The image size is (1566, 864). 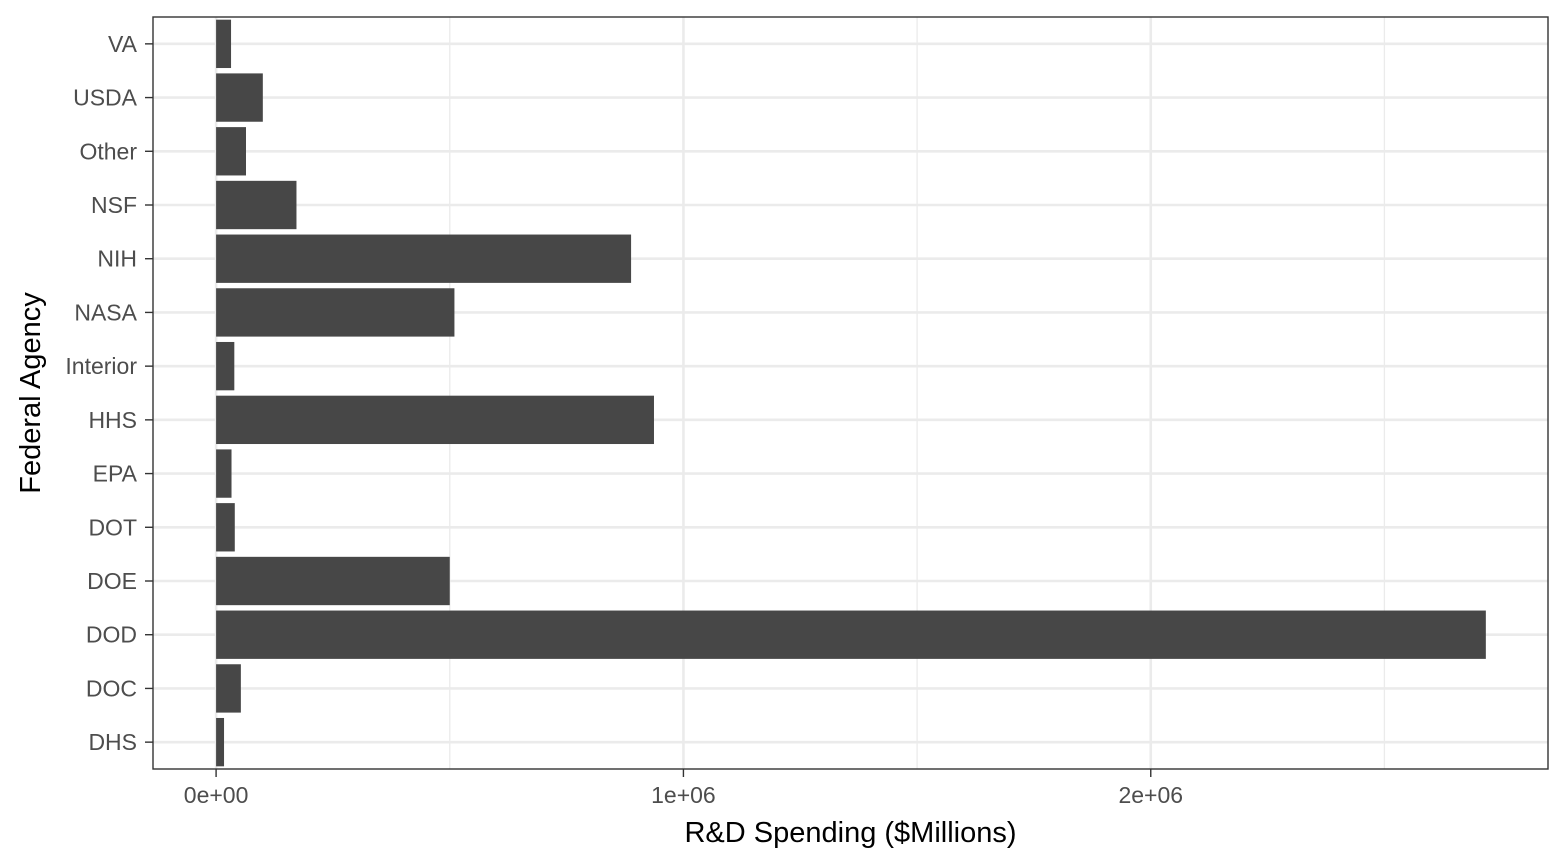 I want to click on bar-nasa, so click(x=335, y=312).